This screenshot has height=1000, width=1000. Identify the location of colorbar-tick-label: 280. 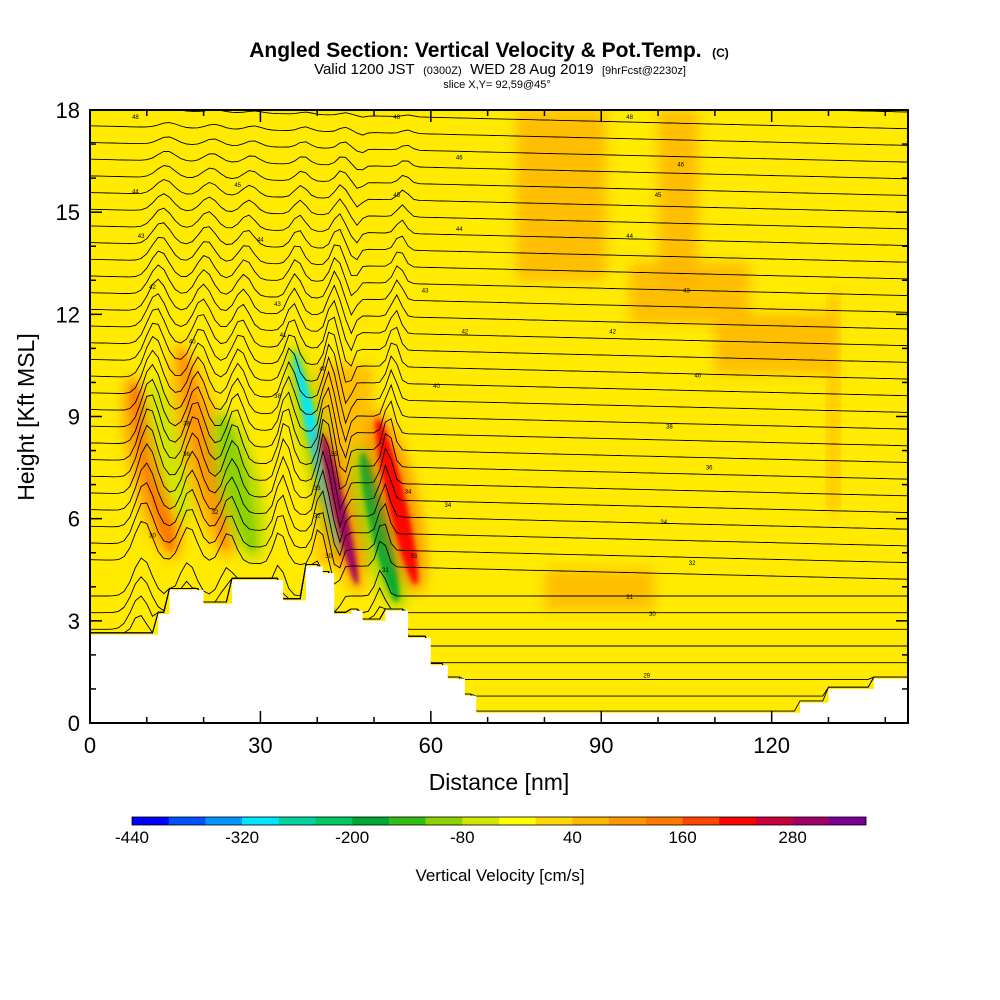
(792, 837).